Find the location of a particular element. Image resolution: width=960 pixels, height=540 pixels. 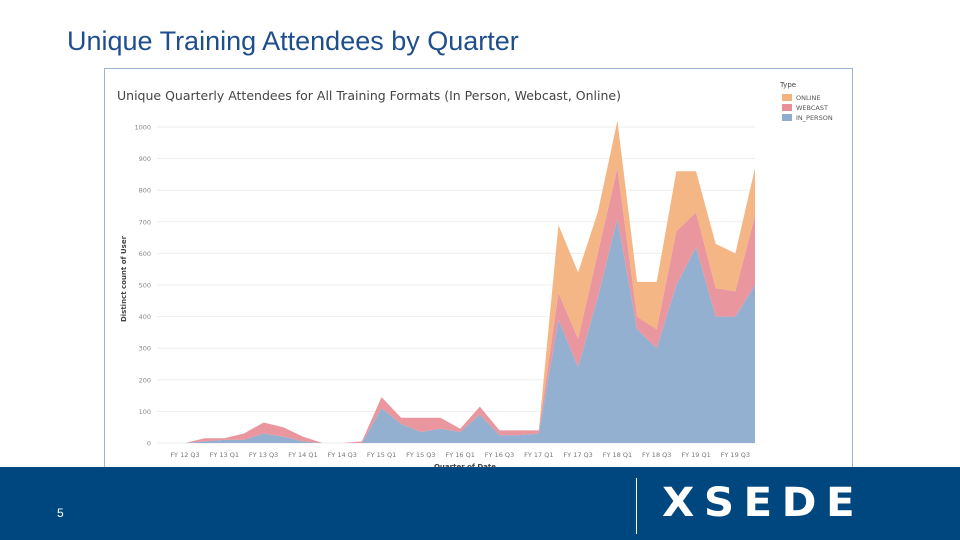

y-tick-label: 100 is located at coordinates (145, 412).